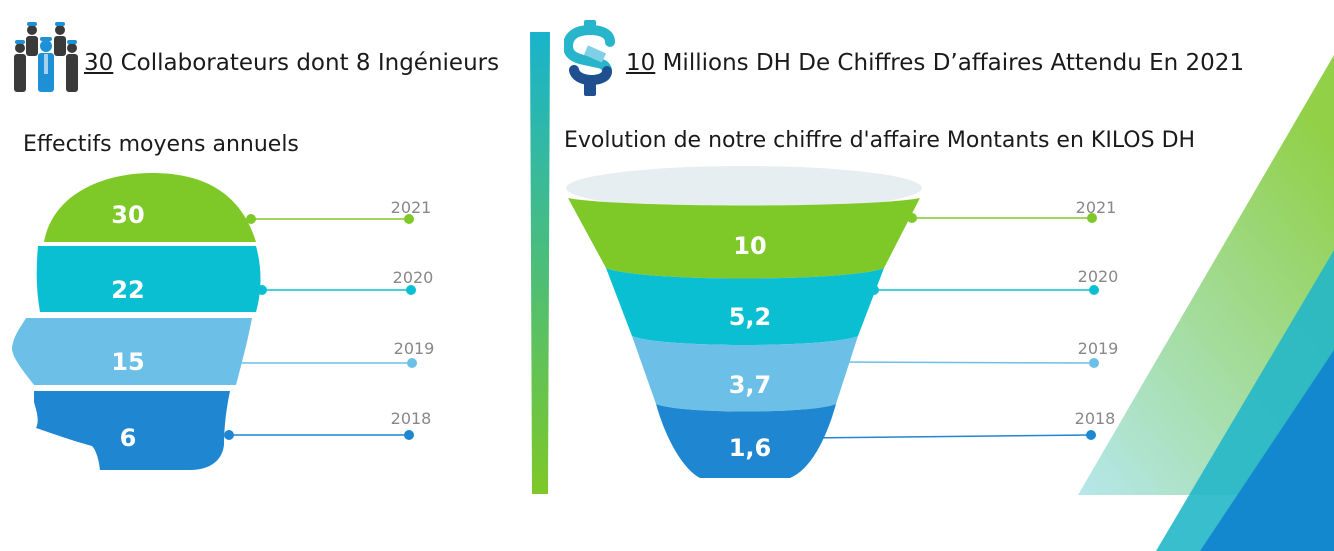 This screenshot has width=1334, height=551. Describe the element at coordinates (803, 438) in the screenshot. I see `funnel-connector-start-dot-2018` at that location.